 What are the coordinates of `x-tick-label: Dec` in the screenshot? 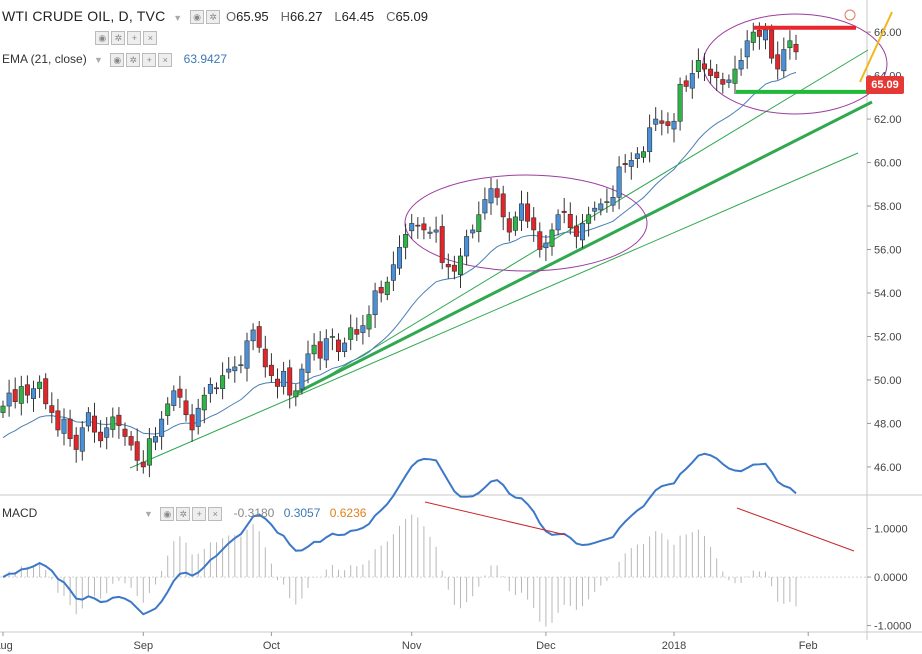 It's located at (546, 646).